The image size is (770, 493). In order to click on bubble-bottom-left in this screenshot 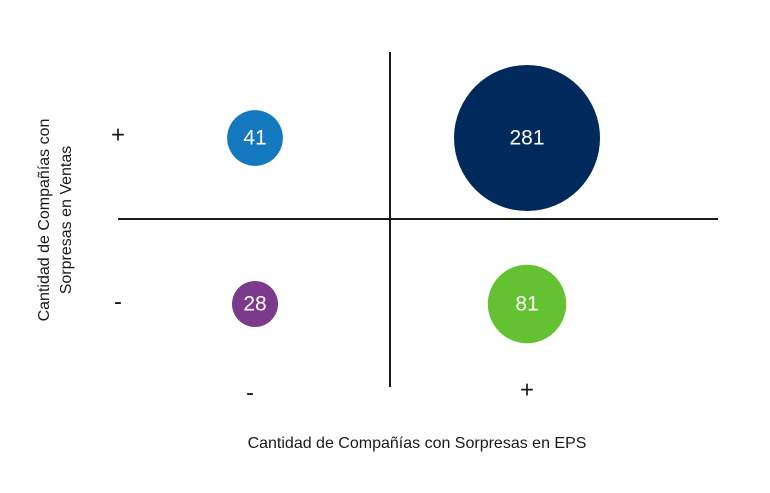, I will do `click(255, 304)`.